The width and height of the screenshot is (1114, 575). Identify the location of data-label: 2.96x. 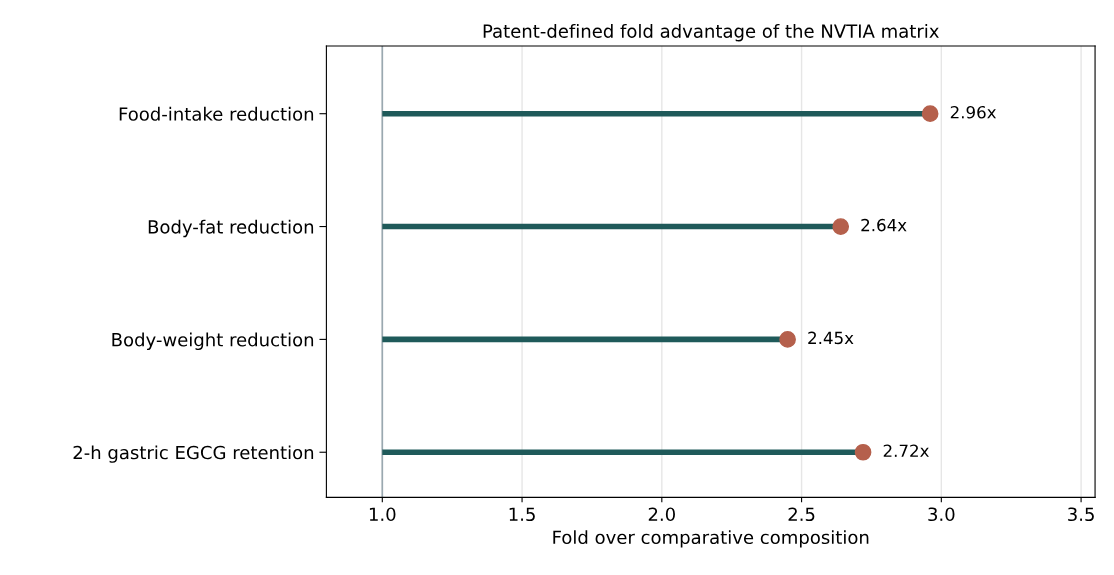
(973, 112).